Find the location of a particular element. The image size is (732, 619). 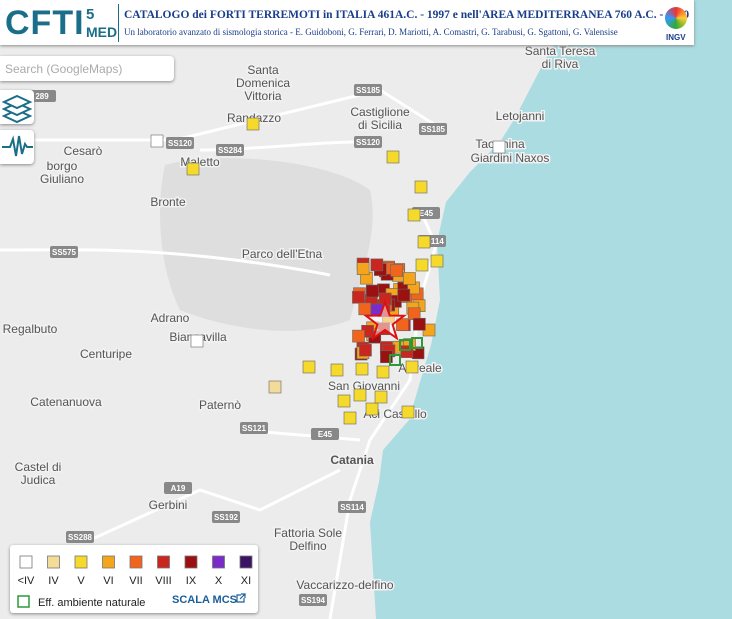

place-label: San Giovanni is located at coordinates (364, 386).